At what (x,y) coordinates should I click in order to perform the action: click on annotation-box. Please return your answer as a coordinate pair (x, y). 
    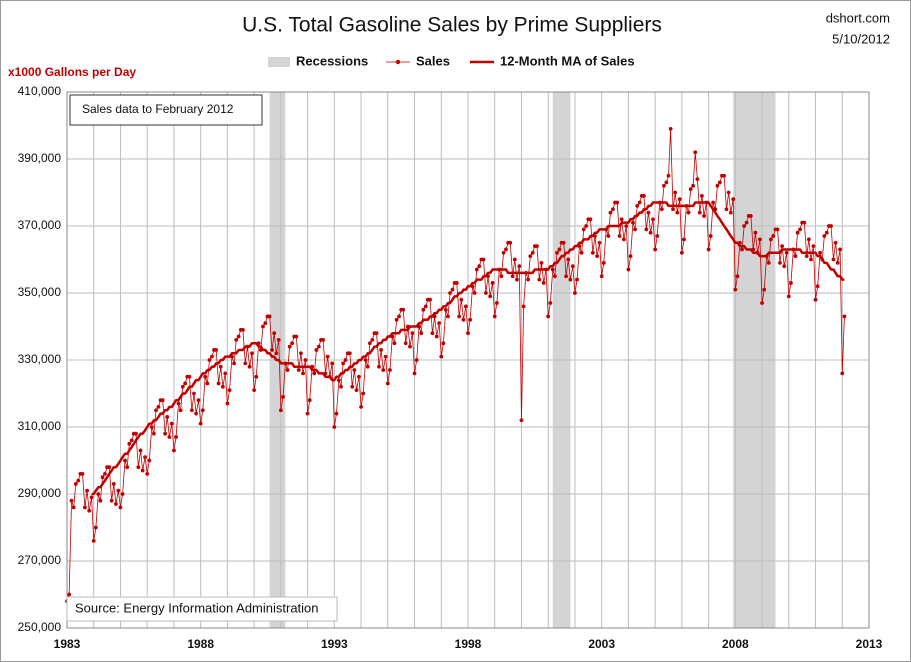
    Looking at the image, I should click on (166, 110).